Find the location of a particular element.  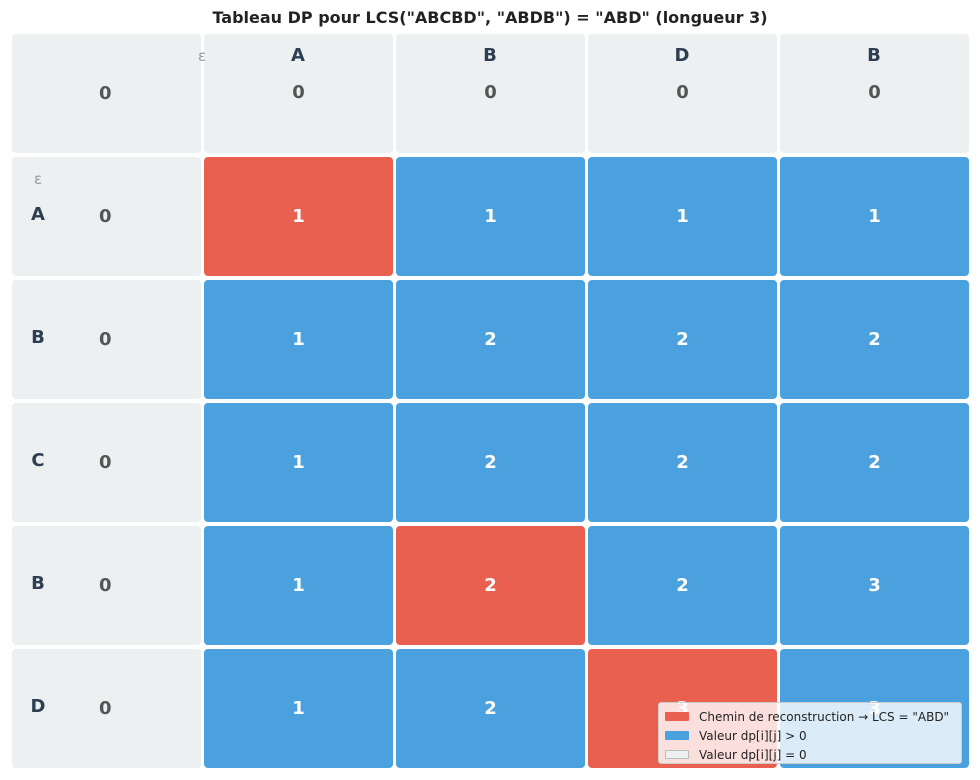

dp-cell-0-1: 0 is located at coordinates (298, 93).